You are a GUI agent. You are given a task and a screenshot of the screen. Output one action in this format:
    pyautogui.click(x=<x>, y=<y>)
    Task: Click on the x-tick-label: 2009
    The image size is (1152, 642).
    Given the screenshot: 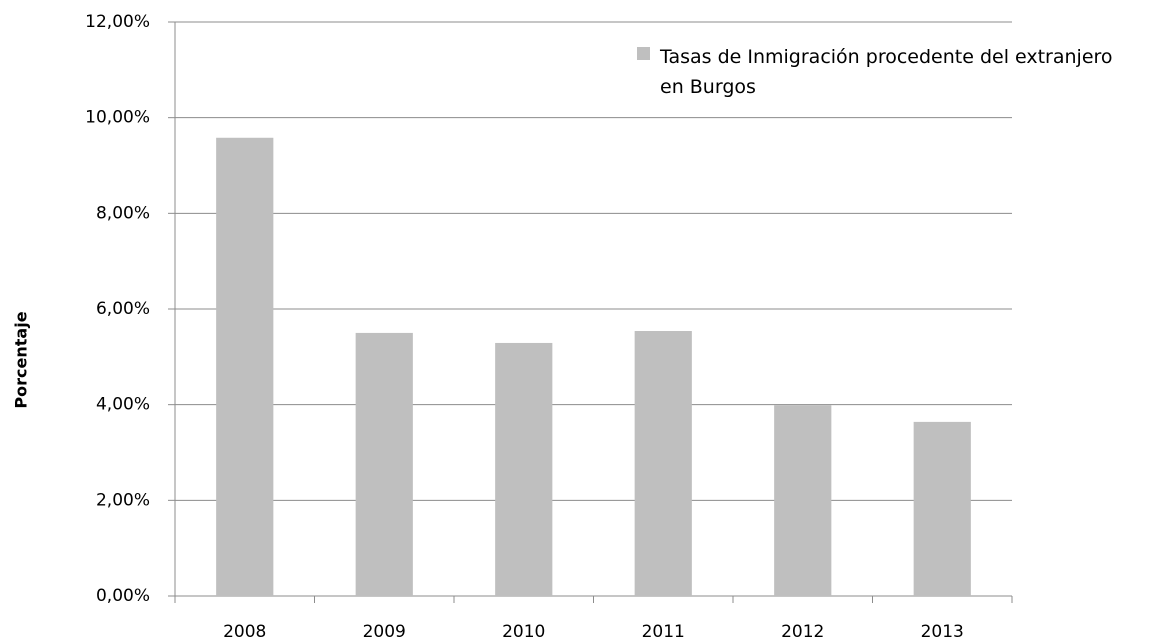 What is the action you would take?
    pyautogui.click(x=384, y=632)
    